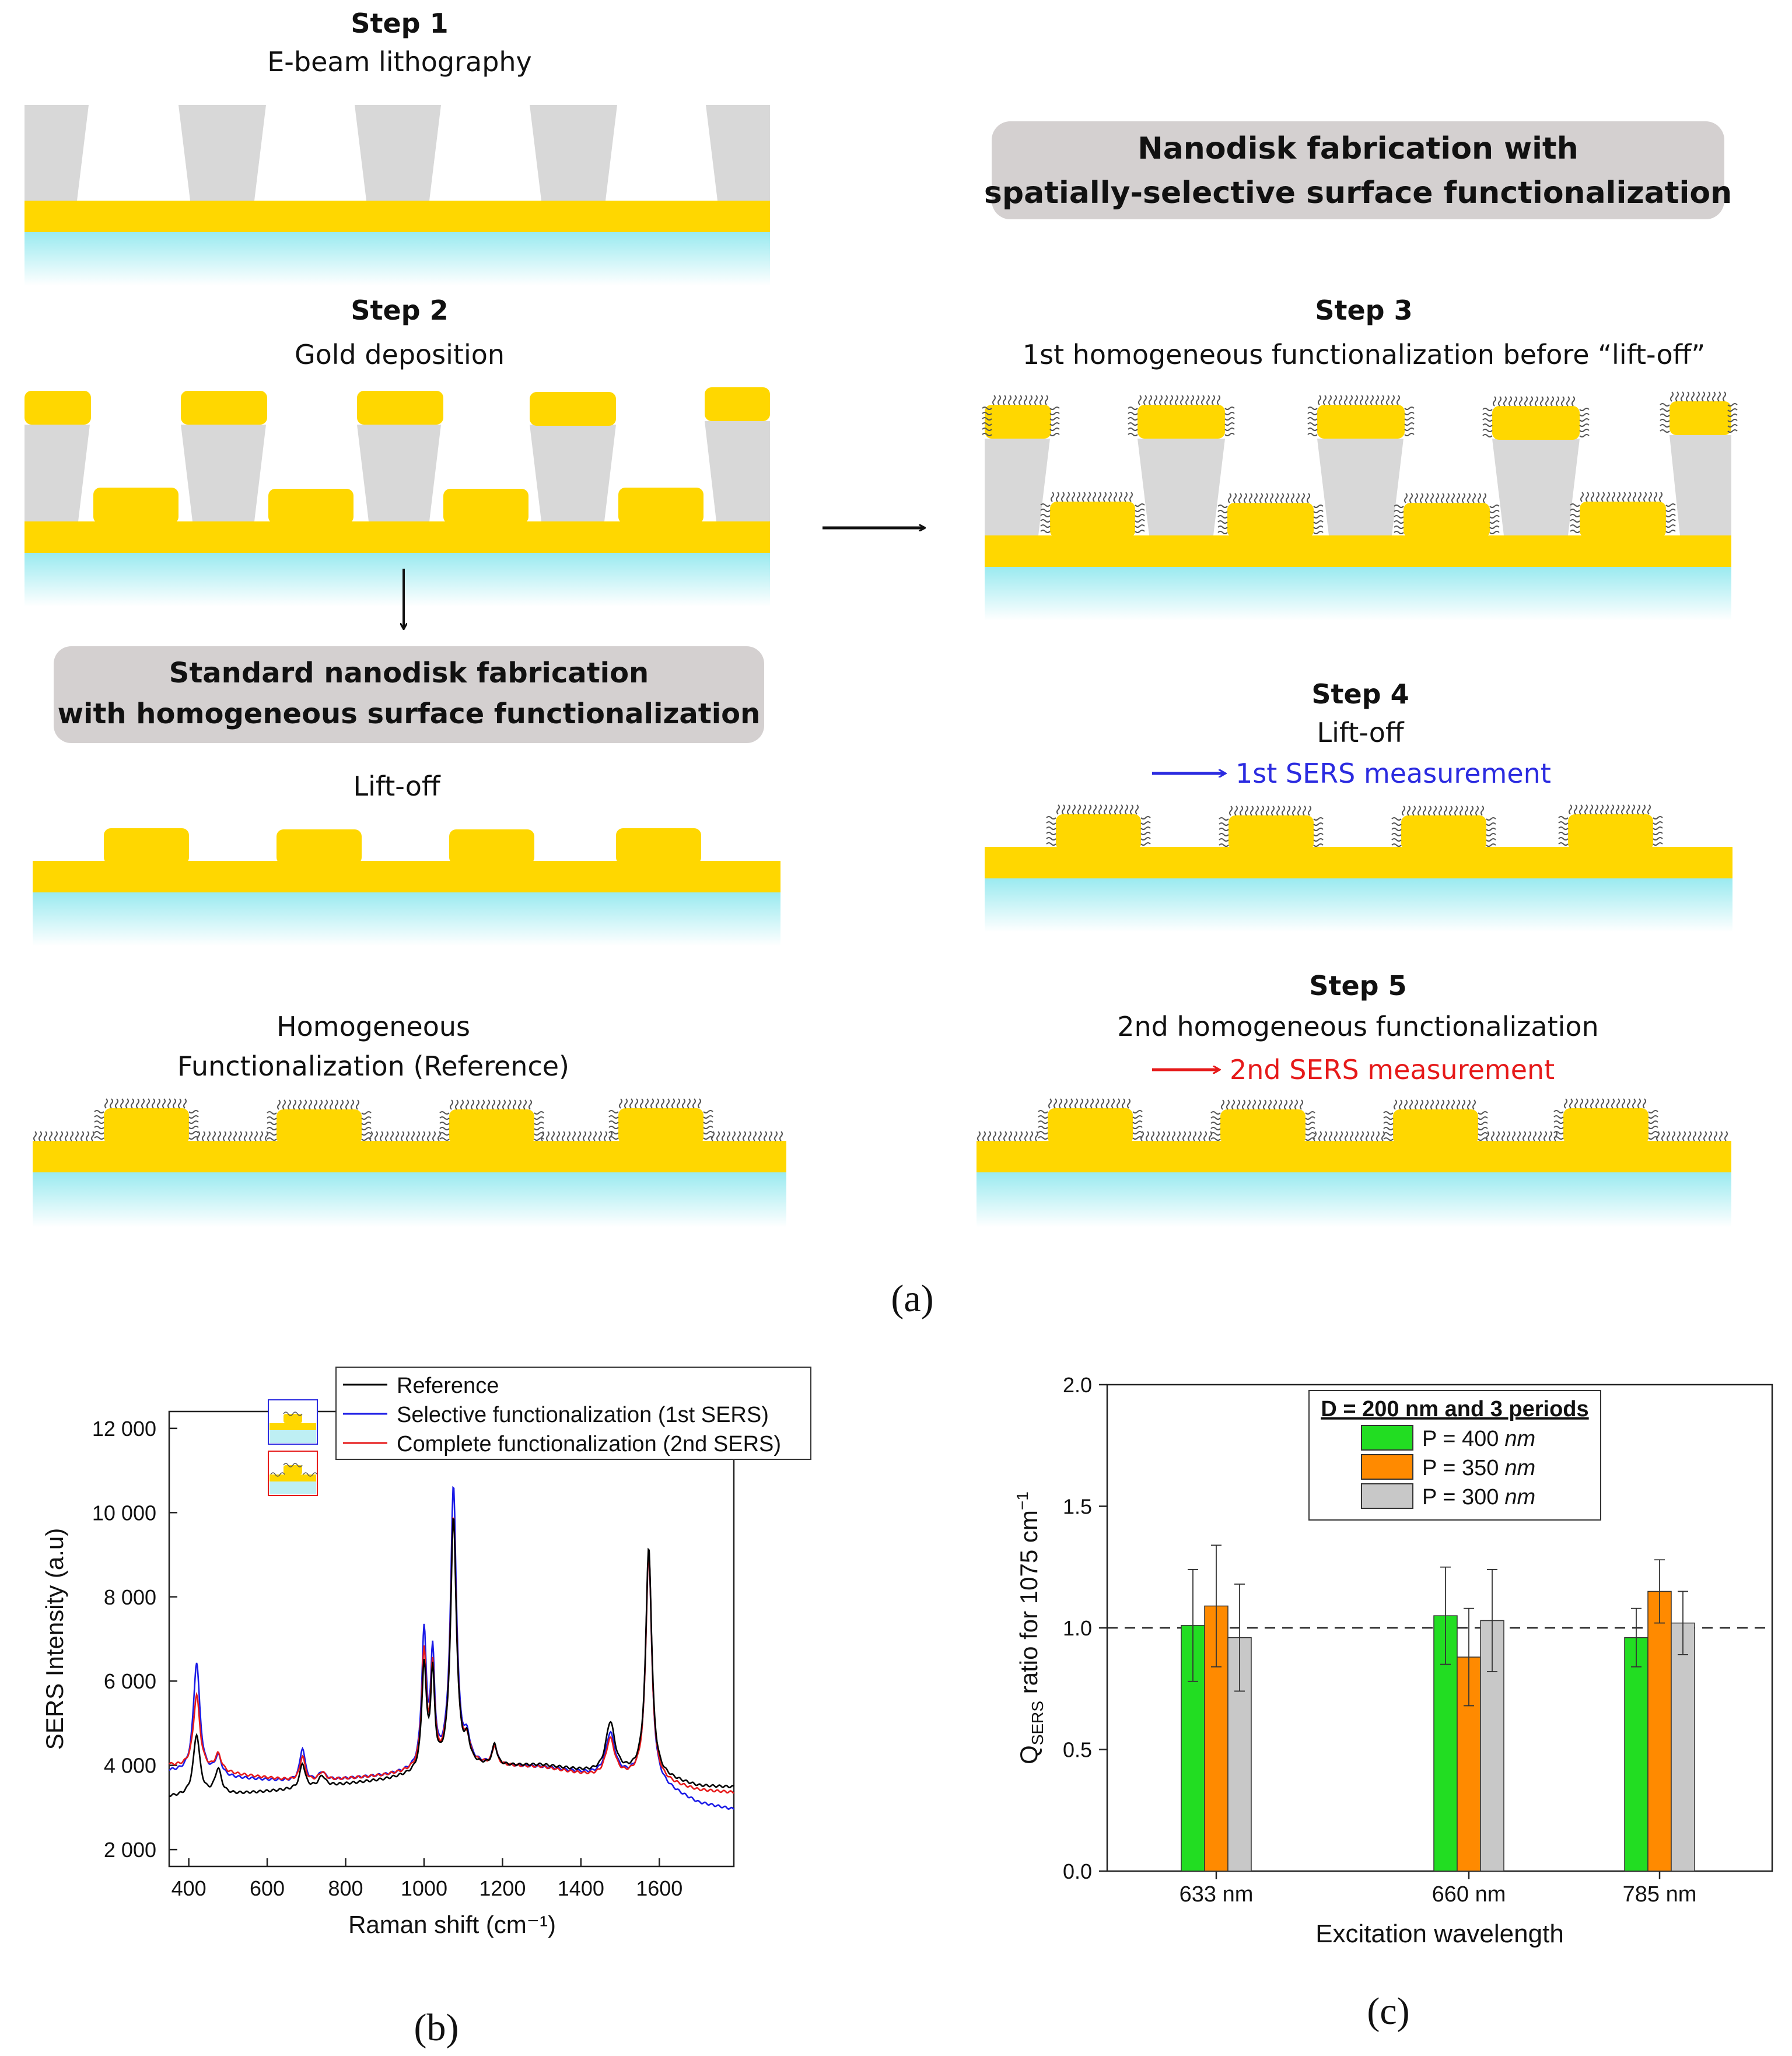 This screenshot has width=1792, height=2056. Describe the element at coordinates (1028, 1755) in the screenshot. I see `y-label-q: Q` at that location.